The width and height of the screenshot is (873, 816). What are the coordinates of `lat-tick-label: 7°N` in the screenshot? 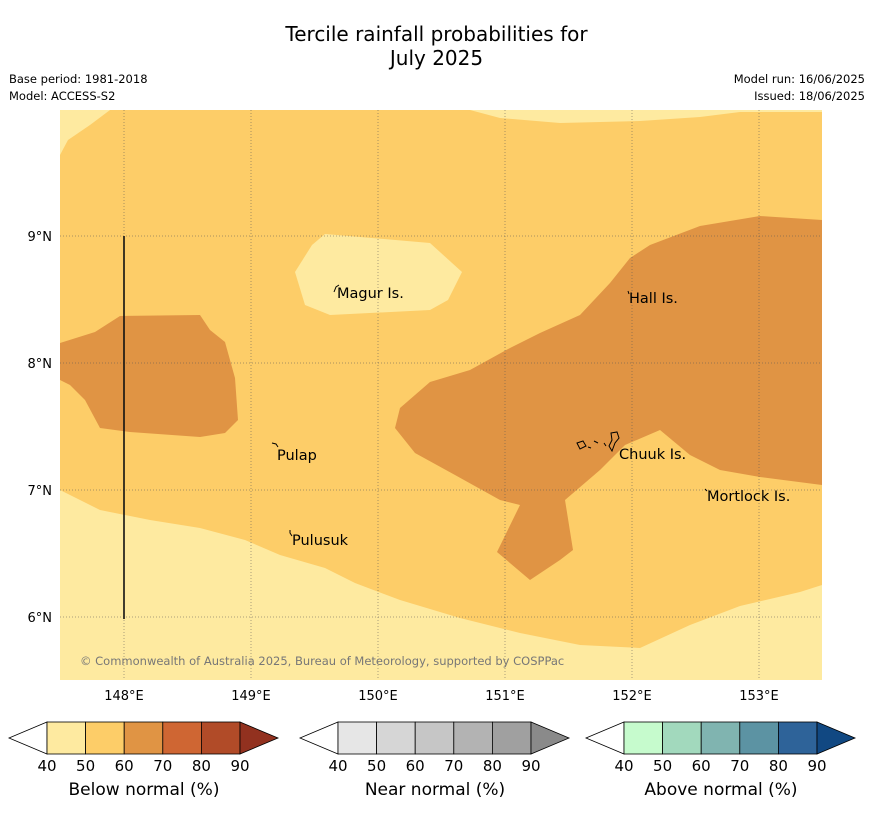 It's located at (40, 491).